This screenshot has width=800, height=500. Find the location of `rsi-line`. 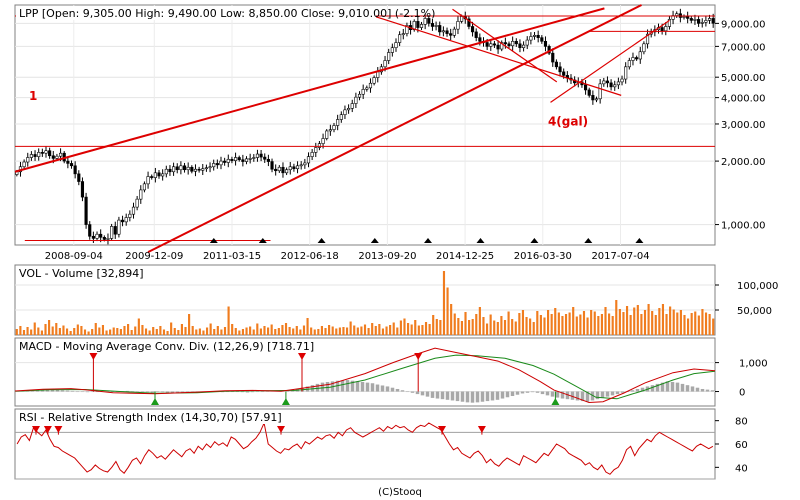

rsi-line is located at coordinates (365, 448).